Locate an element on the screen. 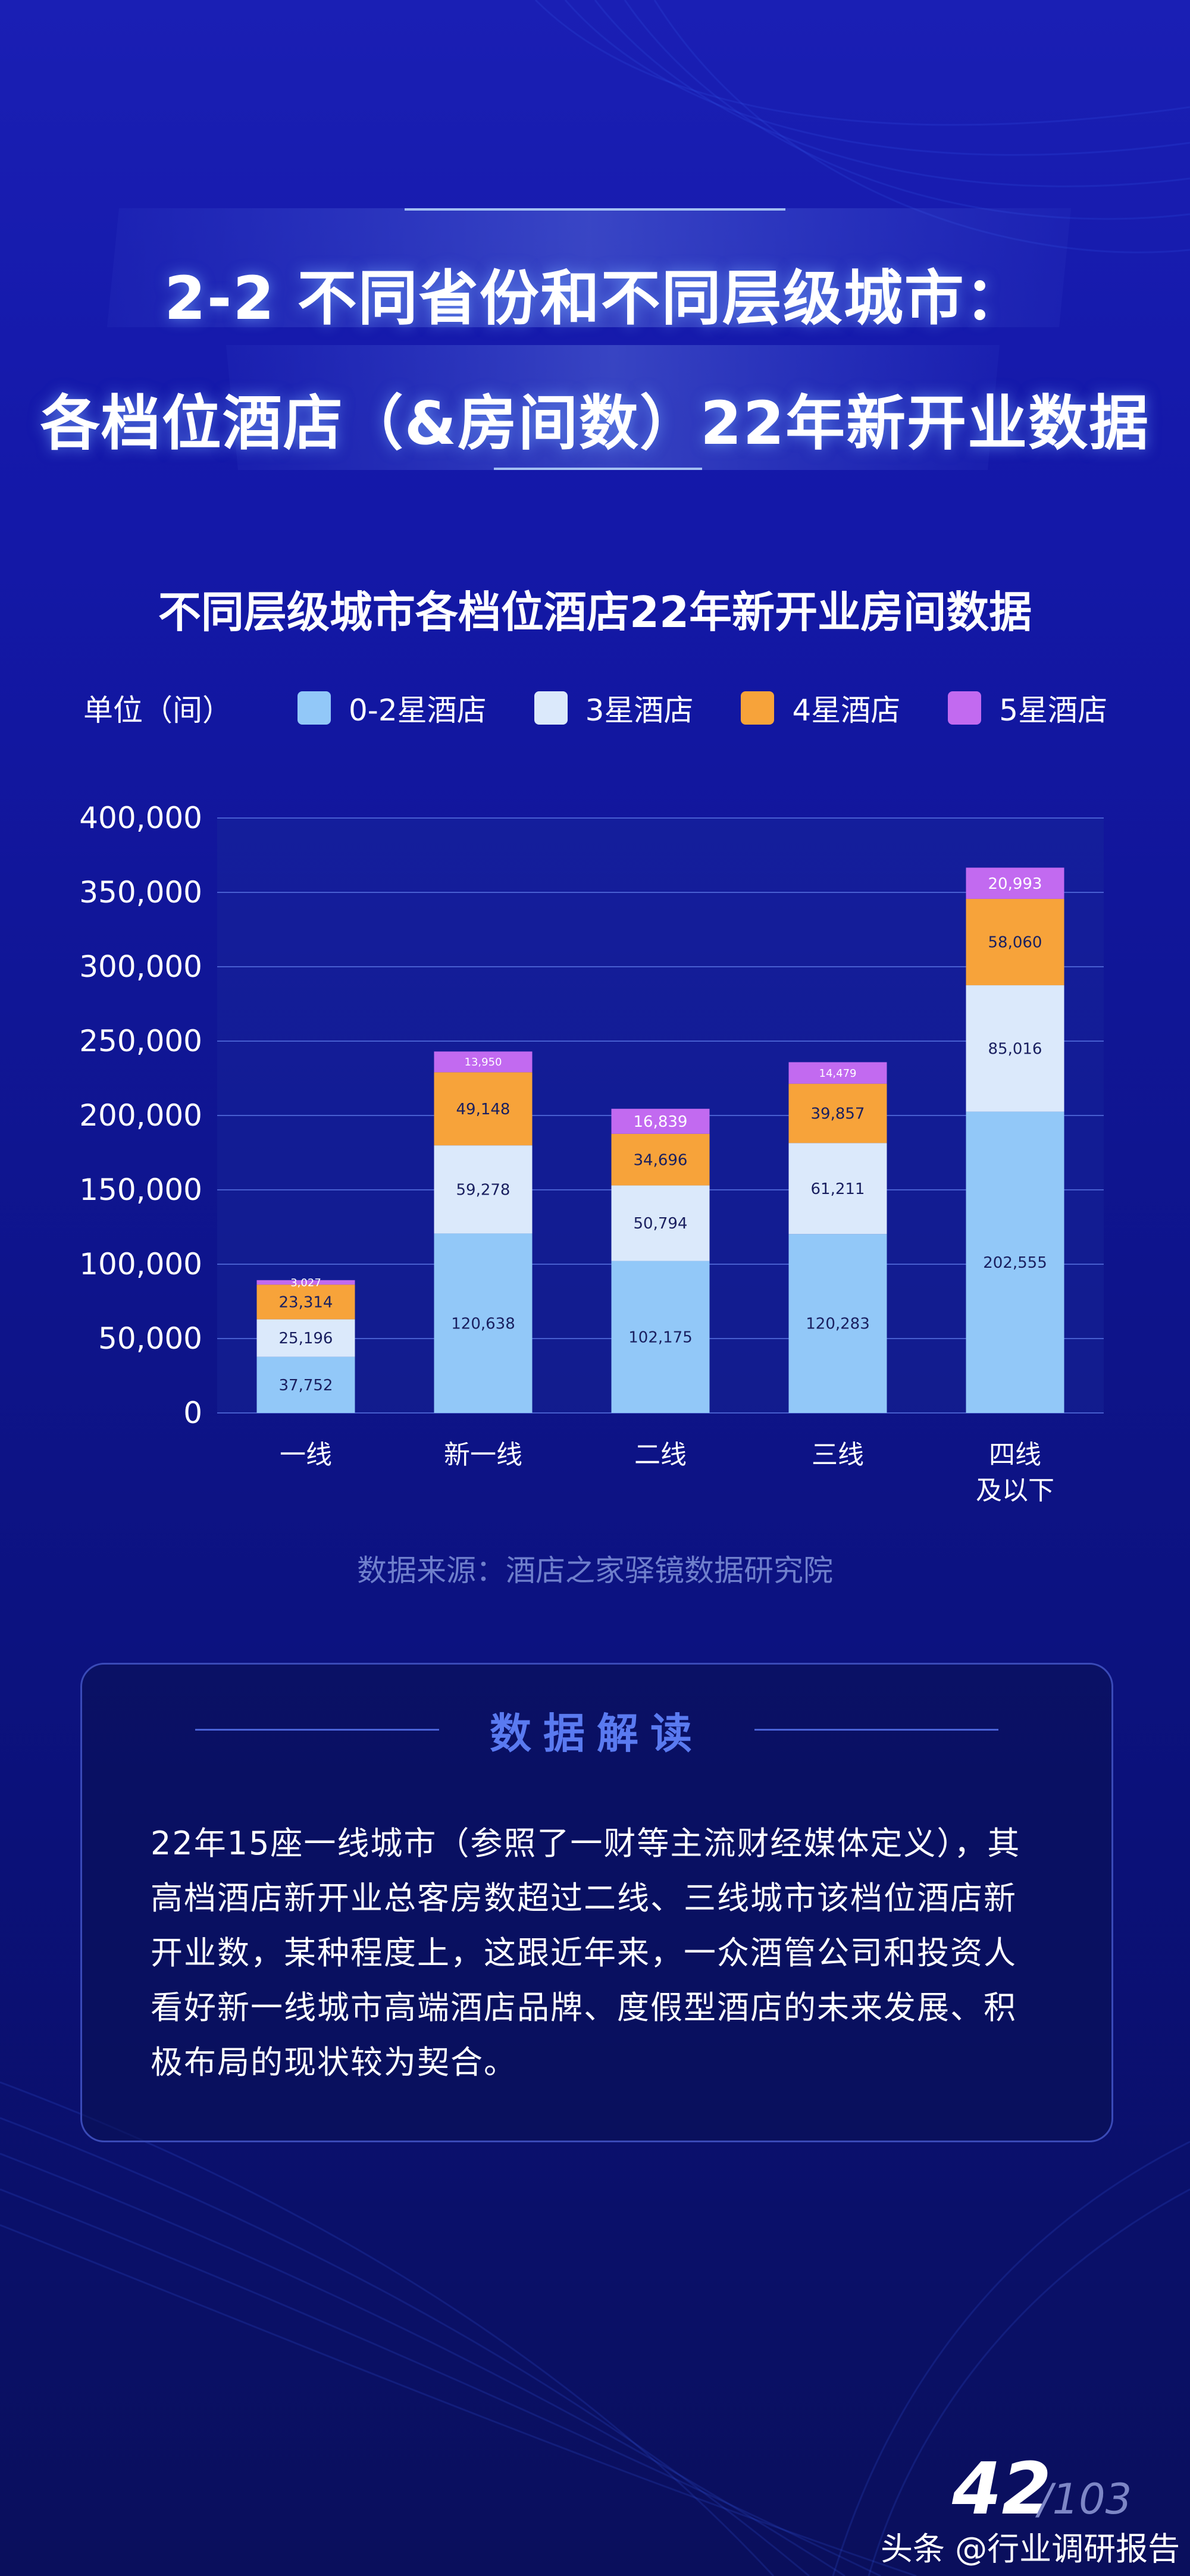 The height and width of the screenshot is (2576, 1190). data-label: 37,752 is located at coordinates (306, 1385).